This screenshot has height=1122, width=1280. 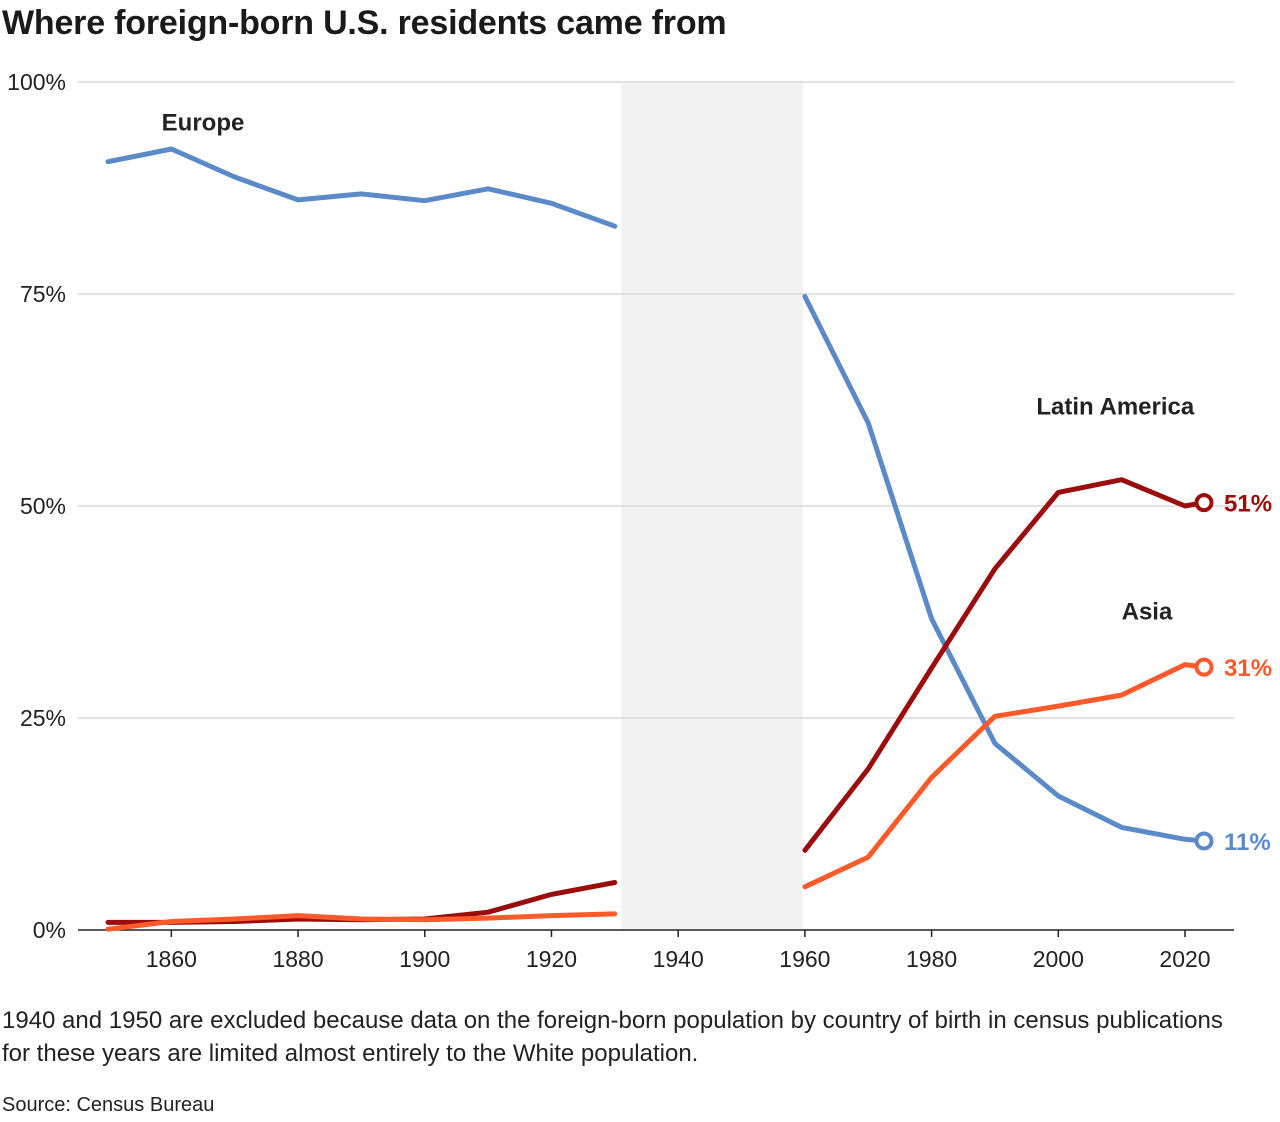 What do you see at coordinates (1204, 841) in the screenshot?
I see `end-point-marker-europe` at bounding box center [1204, 841].